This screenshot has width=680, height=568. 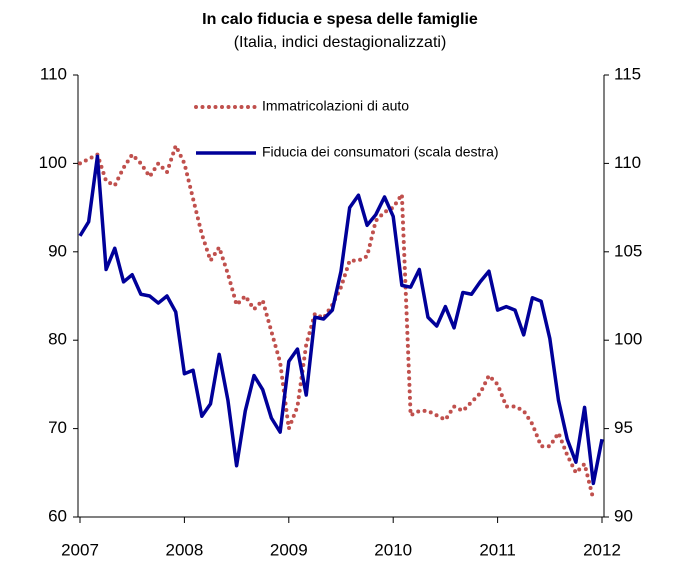 I want to click on legend-label: Immatricolazioni di auto, so click(x=335, y=106).